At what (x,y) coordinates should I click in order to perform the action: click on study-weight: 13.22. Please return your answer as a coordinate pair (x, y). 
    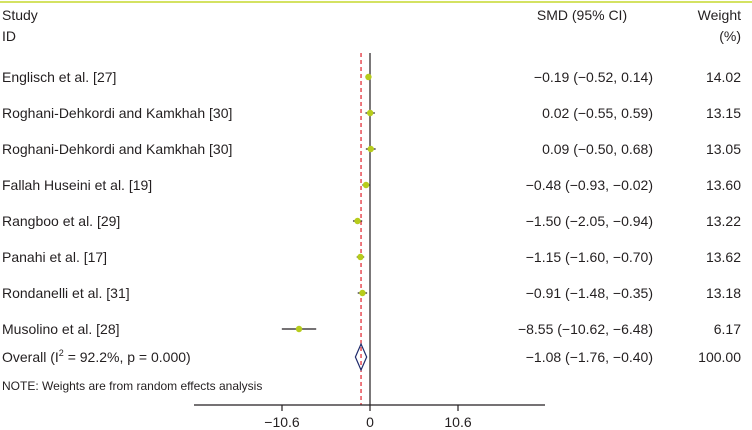
    Looking at the image, I should click on (723, 221).